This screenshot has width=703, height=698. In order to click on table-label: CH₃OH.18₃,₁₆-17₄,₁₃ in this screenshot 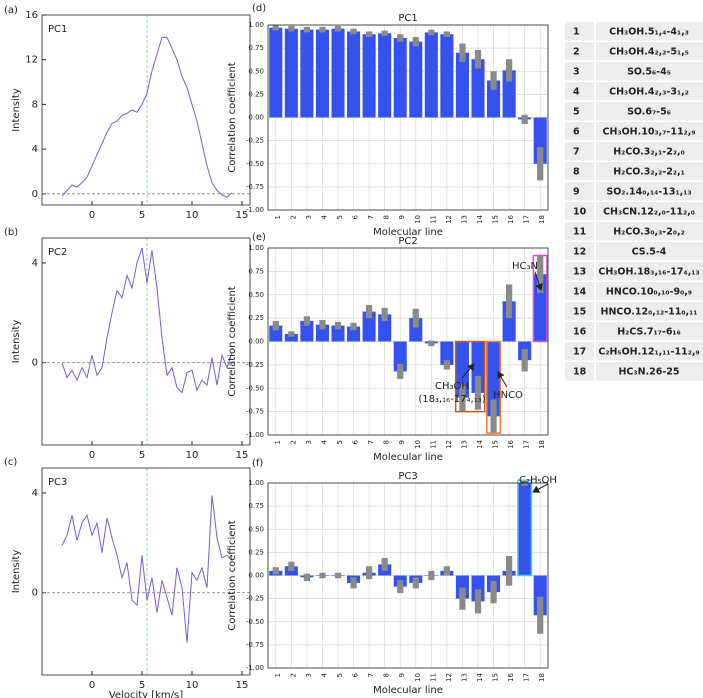, I will do `click(648, 272)`.